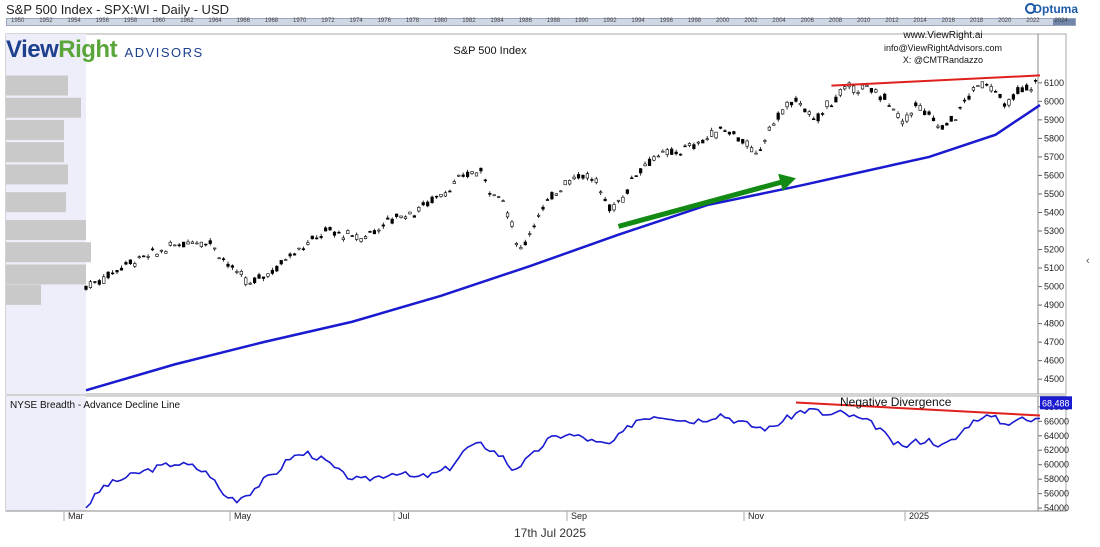 This screenshot has height=547, width=1100. I want to click on timeline-year-label: 1998, so click(694, 21).